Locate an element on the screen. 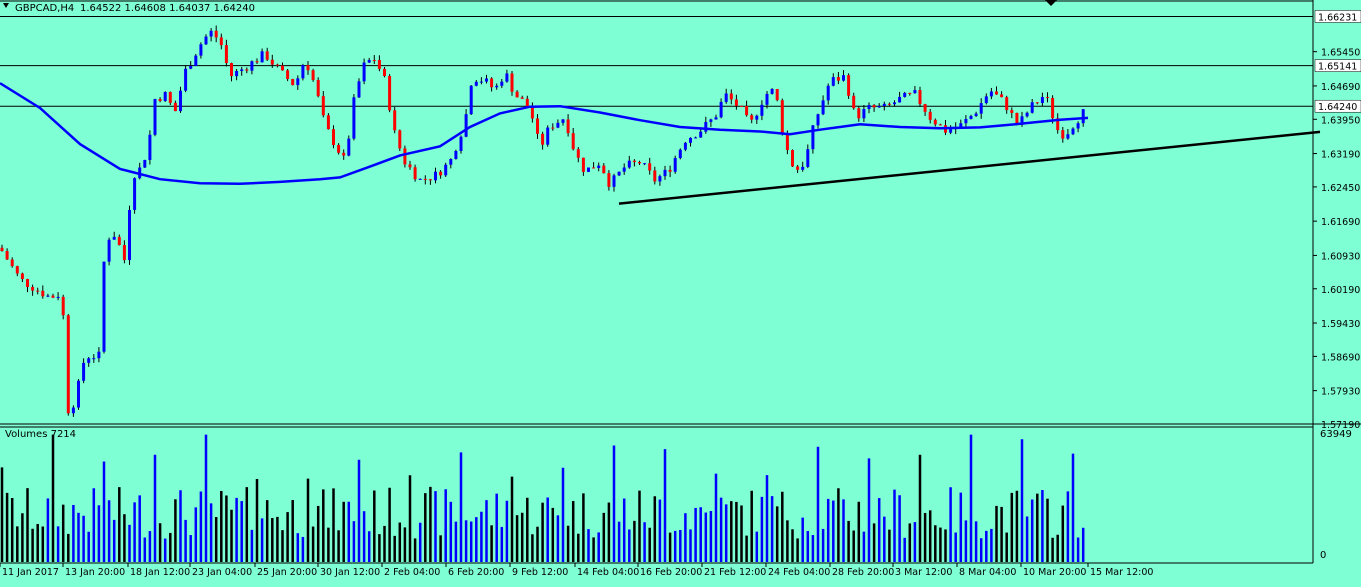 The image size is (1361, 587). moving-average-layer is located at coordinates (544, 134).